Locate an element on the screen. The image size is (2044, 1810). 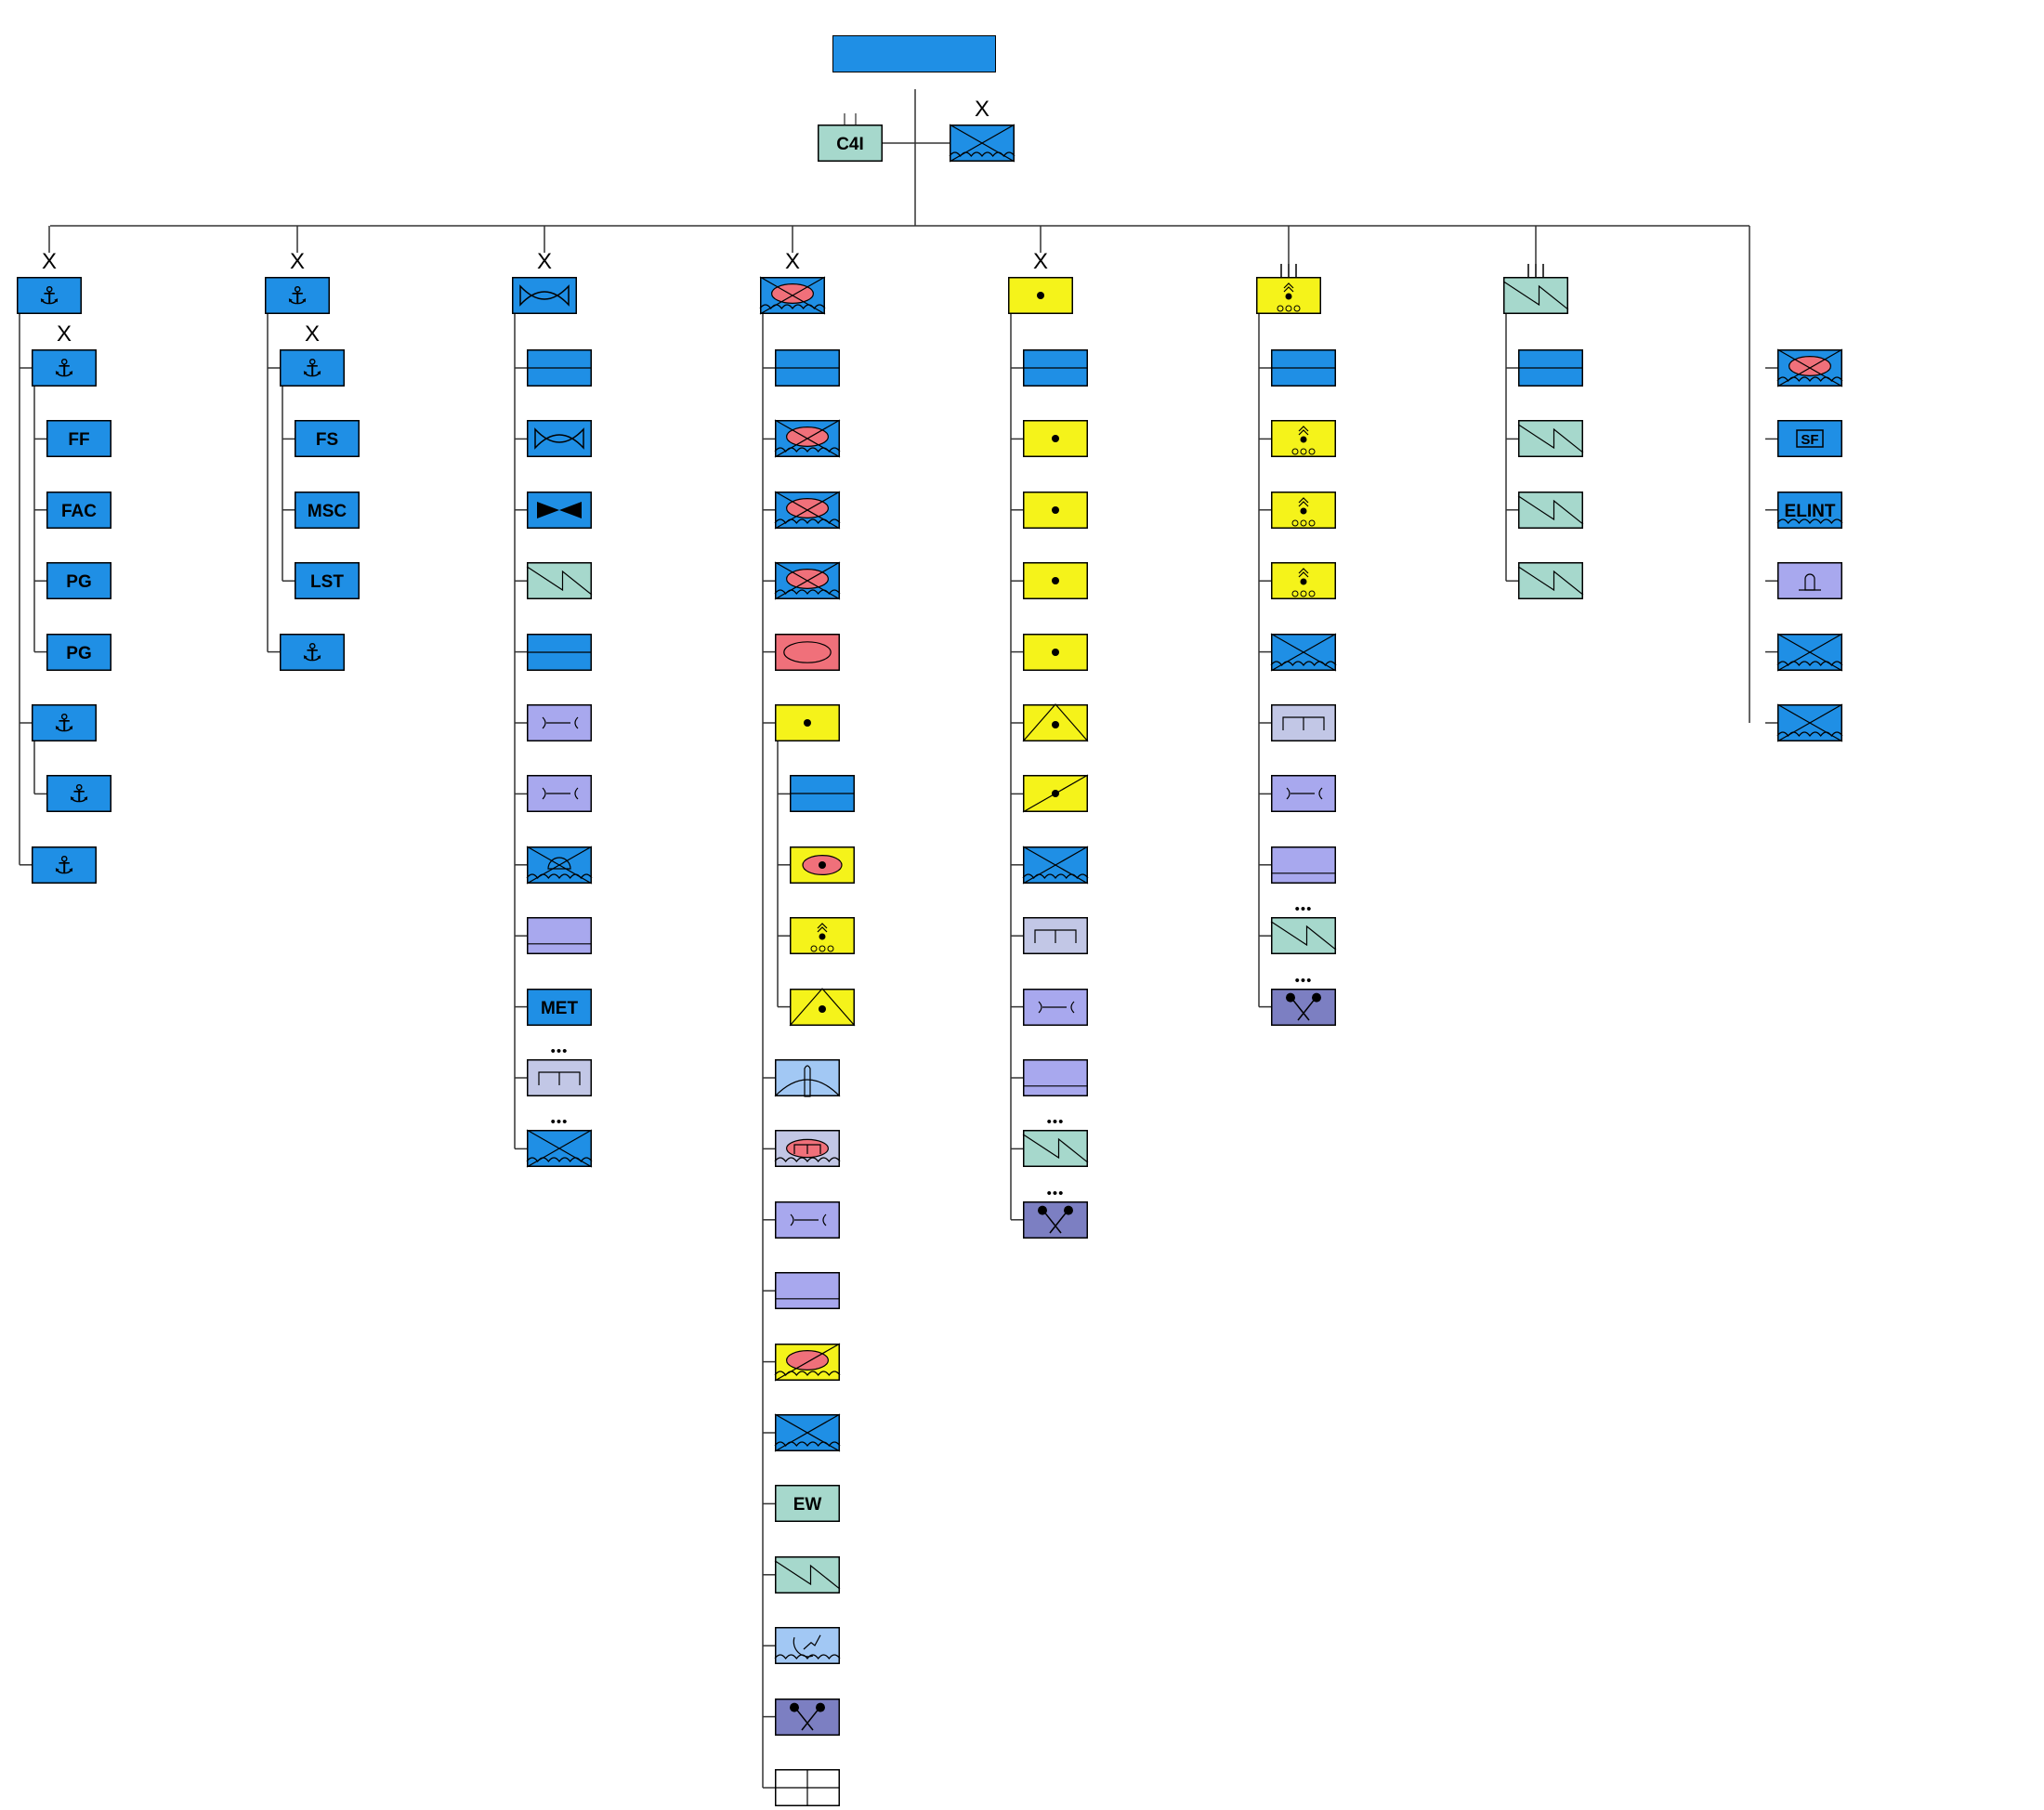
text-symbol: SF is located at coordinates (1809, 439).